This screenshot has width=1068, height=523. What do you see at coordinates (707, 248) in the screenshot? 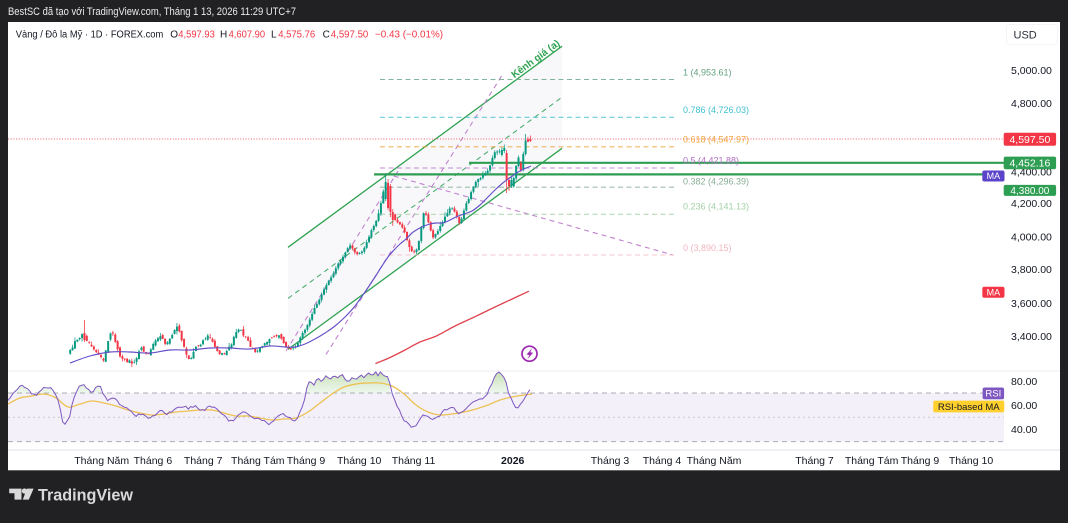
I see `svg-text: 0 (3,890.15)` at bounding box center [707, 248].